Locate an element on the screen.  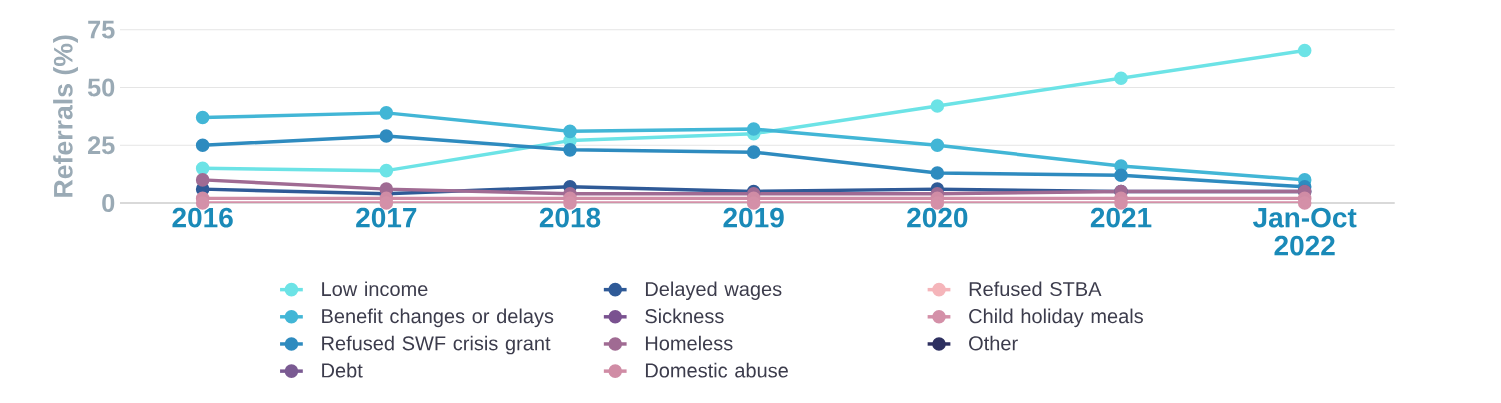
legend-label: Delayed wages is located at coordinates (713, 291).